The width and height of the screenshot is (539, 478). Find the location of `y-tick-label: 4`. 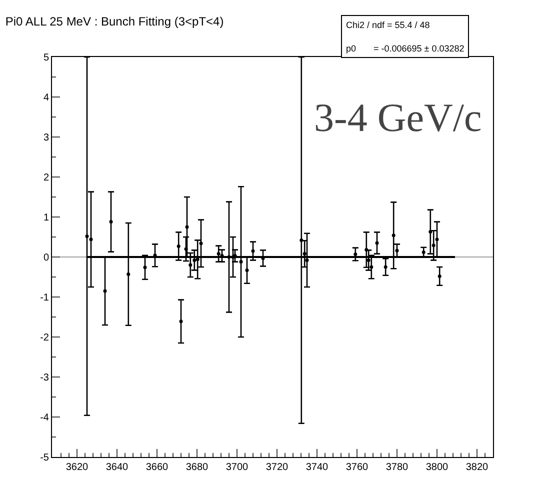

y-tick-label: 4 is located at coordinates (46, 98).